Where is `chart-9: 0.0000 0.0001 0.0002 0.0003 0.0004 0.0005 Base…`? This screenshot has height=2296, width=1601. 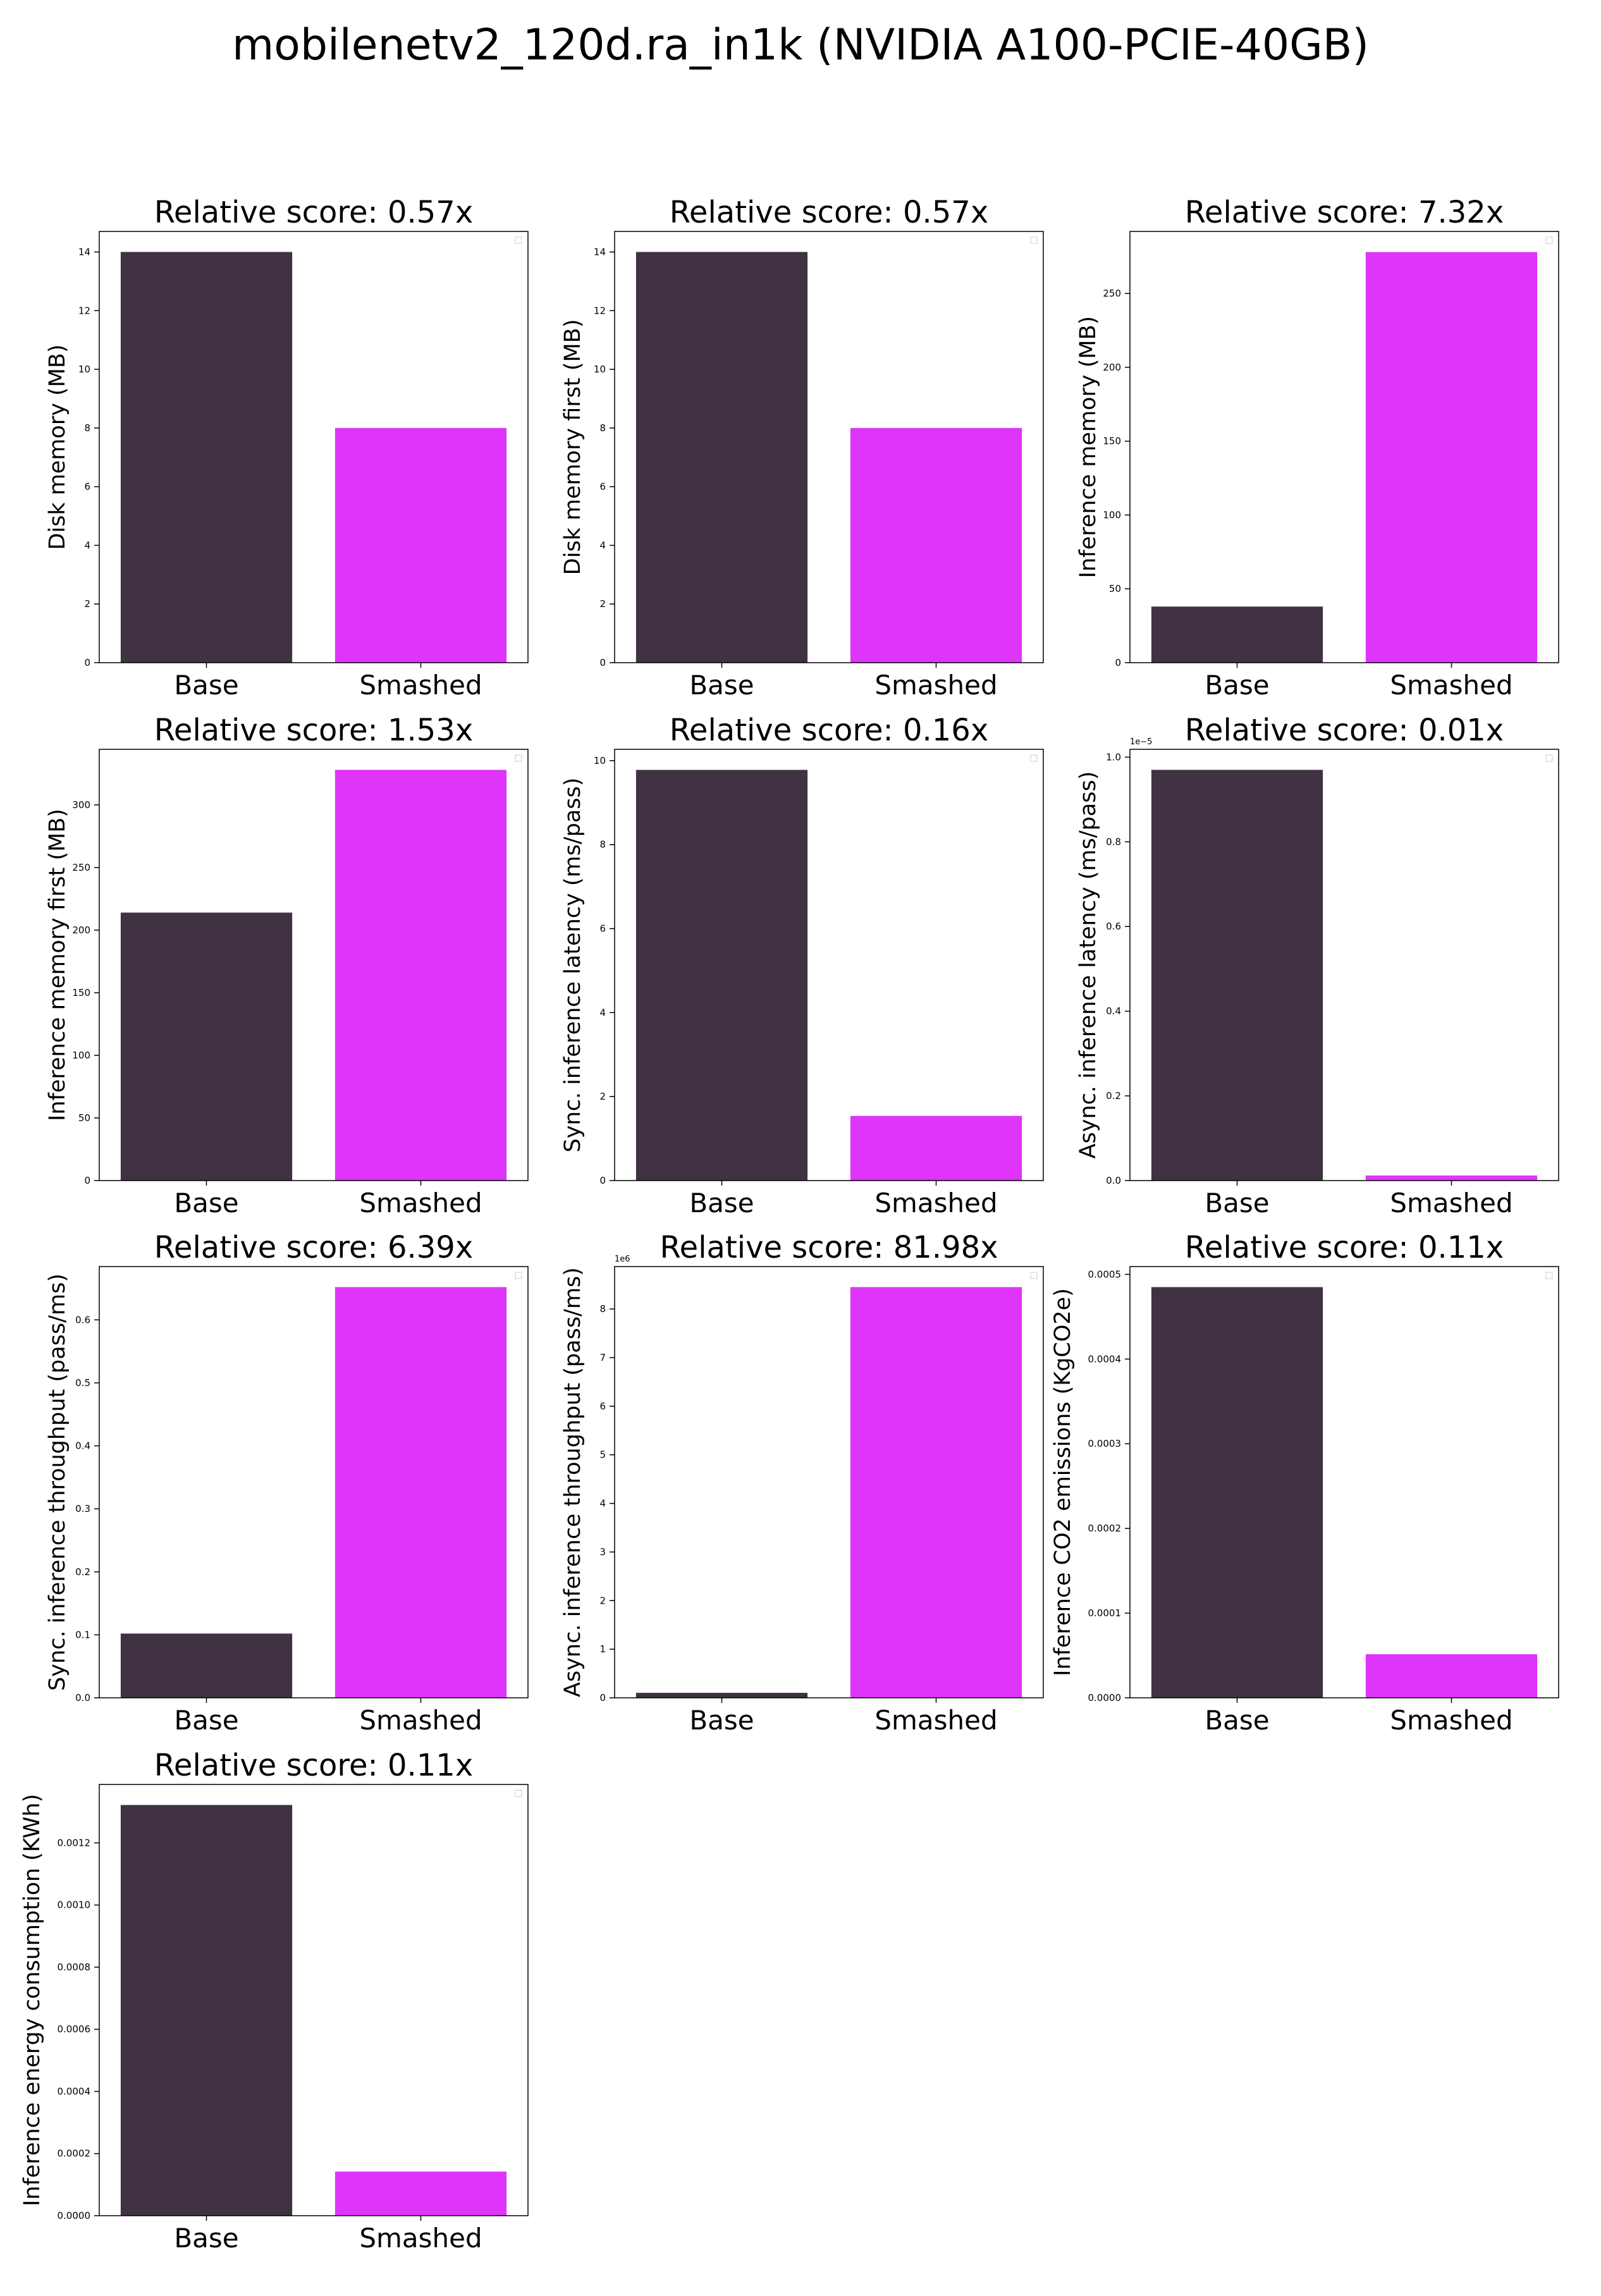
chart-9: 0.0000 0.0001 0.0002 0.0003 0.0004 0.0005 Base… is located at coordinates (1304, 1483).